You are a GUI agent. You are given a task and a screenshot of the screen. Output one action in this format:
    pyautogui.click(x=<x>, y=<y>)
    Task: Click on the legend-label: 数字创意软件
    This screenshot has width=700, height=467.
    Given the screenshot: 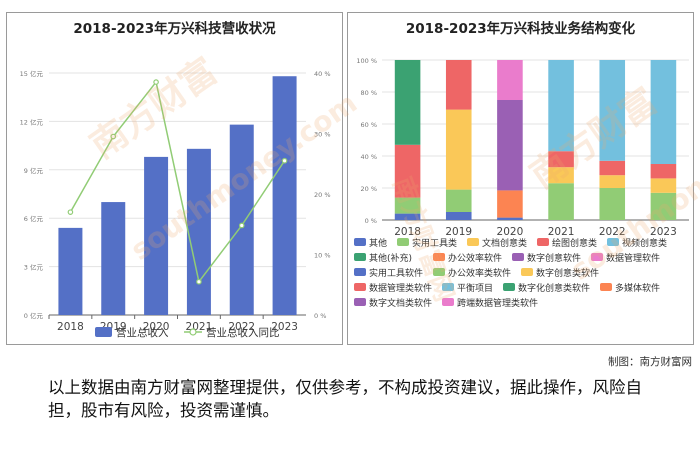 What is the action you would take?
    pyautogui.click(x=554, y=258)
    